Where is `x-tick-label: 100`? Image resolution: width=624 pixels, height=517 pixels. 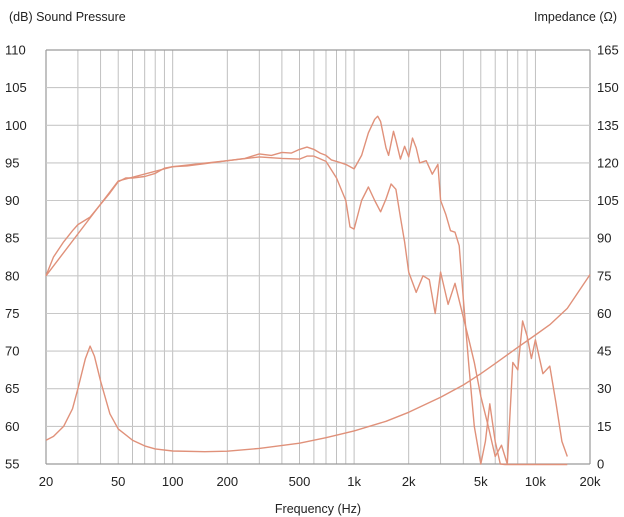
x-tick-label: 100 is located at coordinates (173, 481).